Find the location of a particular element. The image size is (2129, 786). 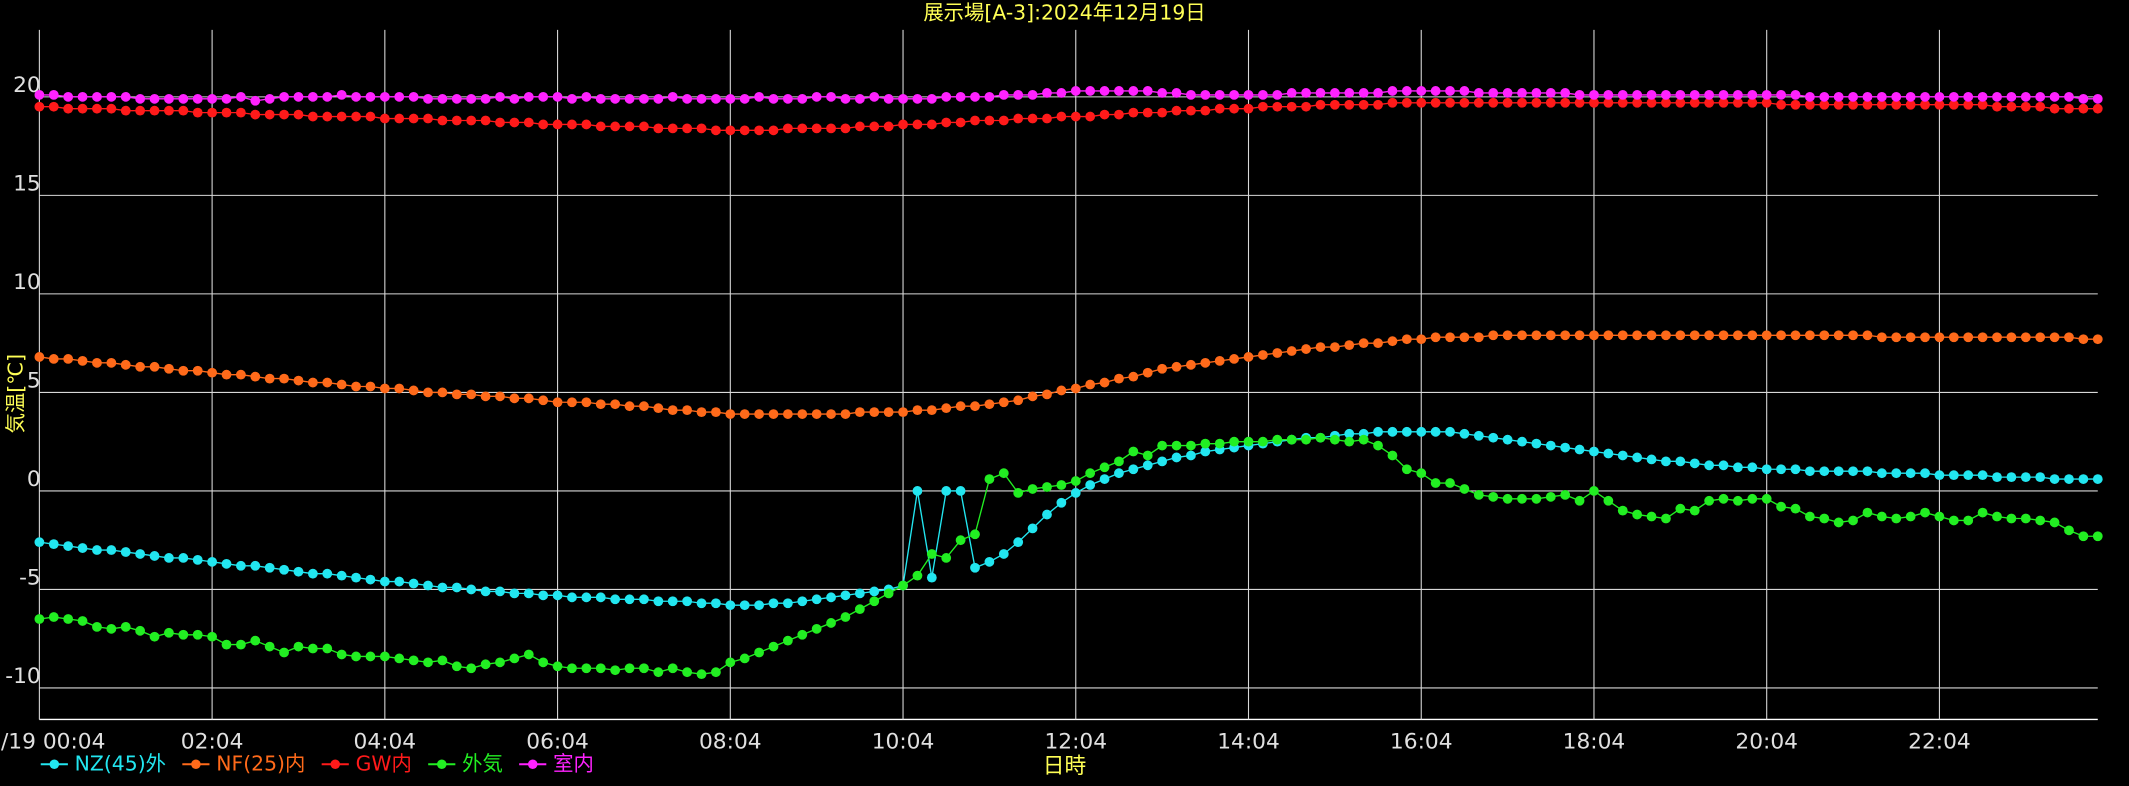

y-tick-label: 10 is located at coordinates (27, 282).